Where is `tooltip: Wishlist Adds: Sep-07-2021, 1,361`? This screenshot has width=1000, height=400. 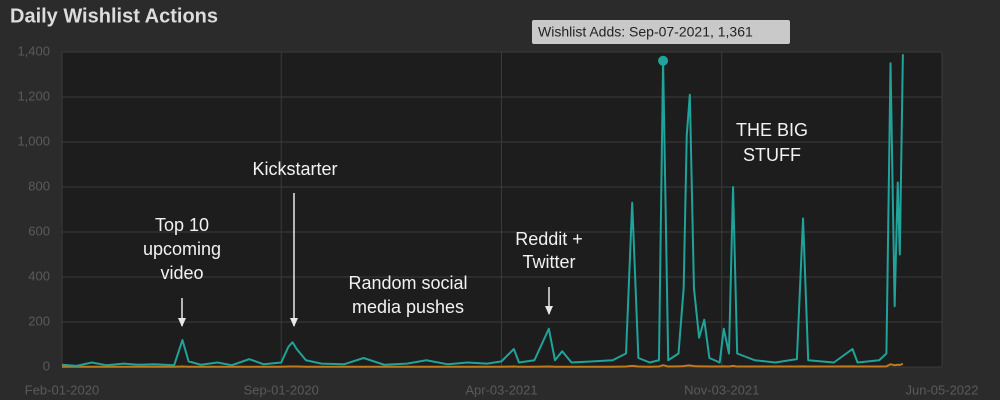
tooltip: Wishlist Adds: Sep-07-2021, 1,361 is located at coordinates (661, 32).